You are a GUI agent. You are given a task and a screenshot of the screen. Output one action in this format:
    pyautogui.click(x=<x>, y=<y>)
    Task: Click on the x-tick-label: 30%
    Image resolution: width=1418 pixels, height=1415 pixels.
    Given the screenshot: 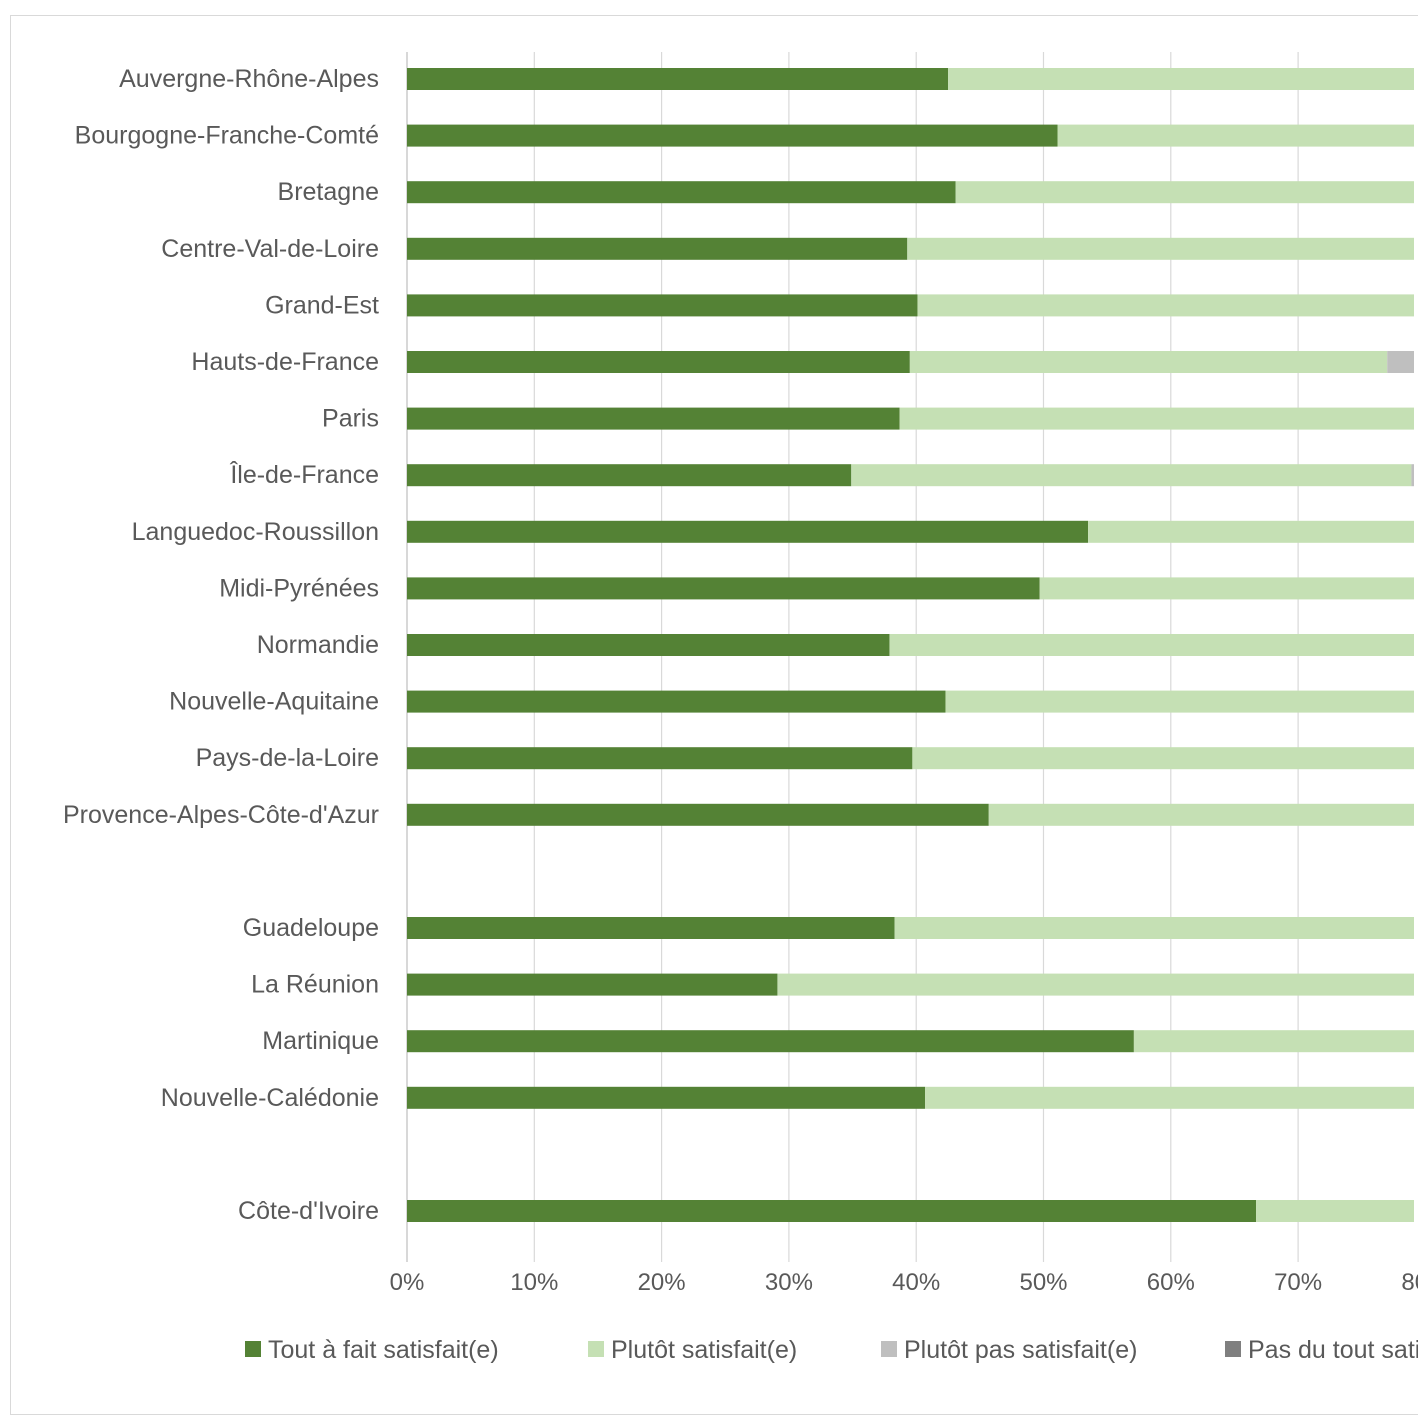 What is the action you would take?
    pyautogui.click(x=789, y=1282)
    